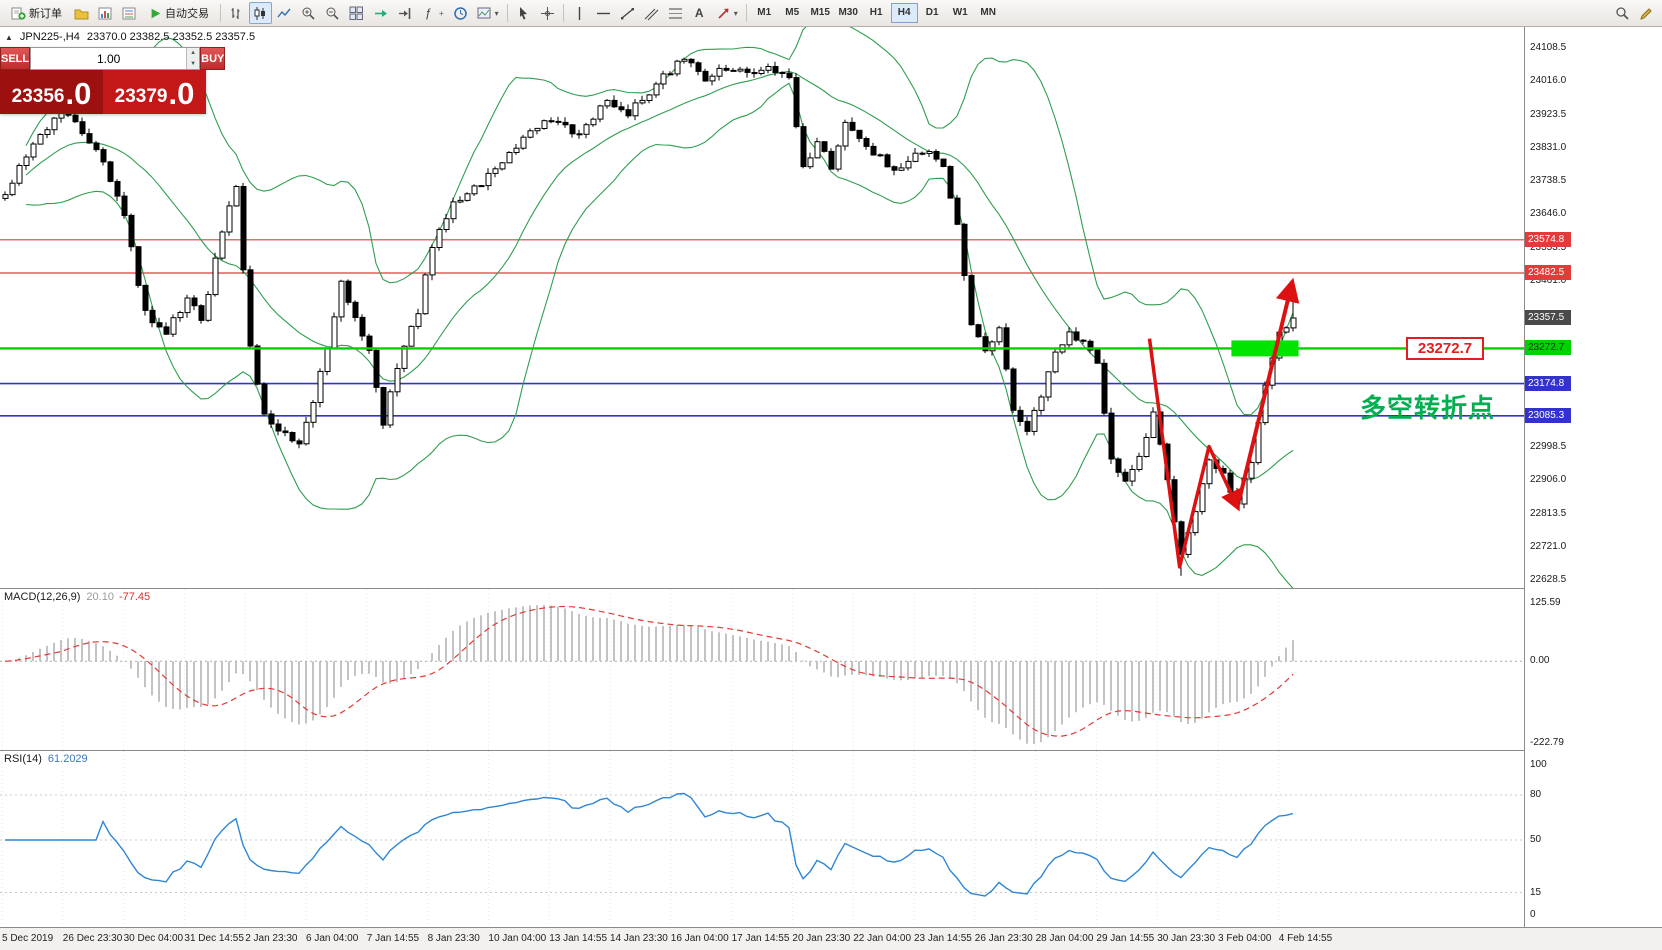 This screenshot has width=1662, height=950. I want to click on timeframe-mn-button: MN, so click(988, 13).